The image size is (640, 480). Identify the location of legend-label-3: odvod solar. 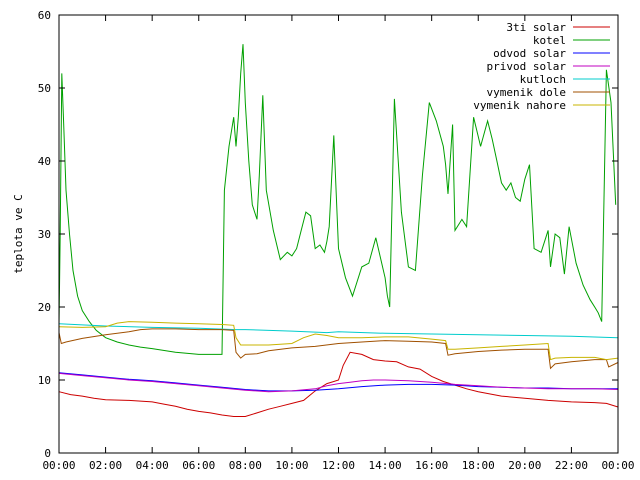
(529, 53).